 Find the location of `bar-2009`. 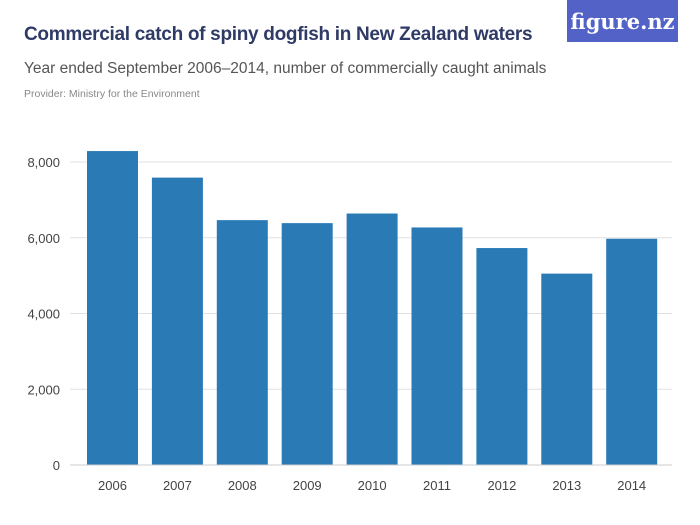

bar-2009 is located at coordinates (307, 344).